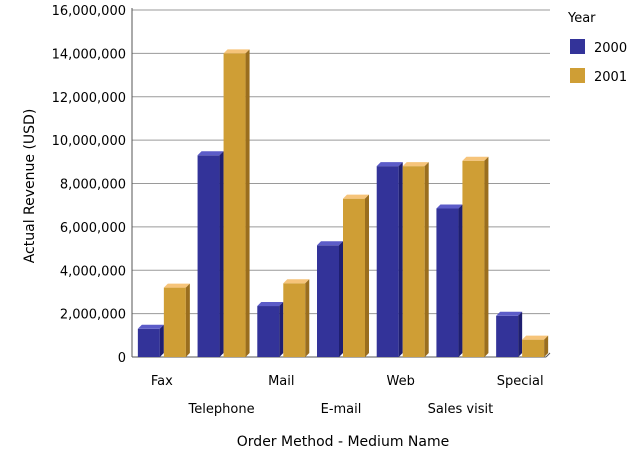 The height and width of the screenshot is (457, 632). I want to click on bar-e-mail-2001, so click(356, 275).